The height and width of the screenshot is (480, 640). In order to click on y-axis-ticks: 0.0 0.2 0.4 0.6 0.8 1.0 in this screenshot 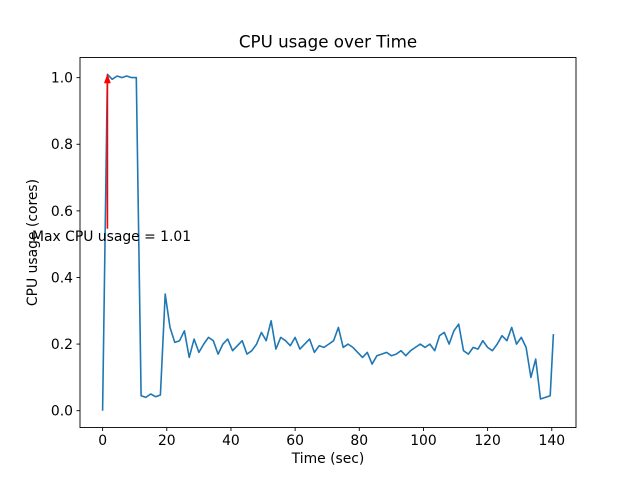, I will do `click(65, 245)`.